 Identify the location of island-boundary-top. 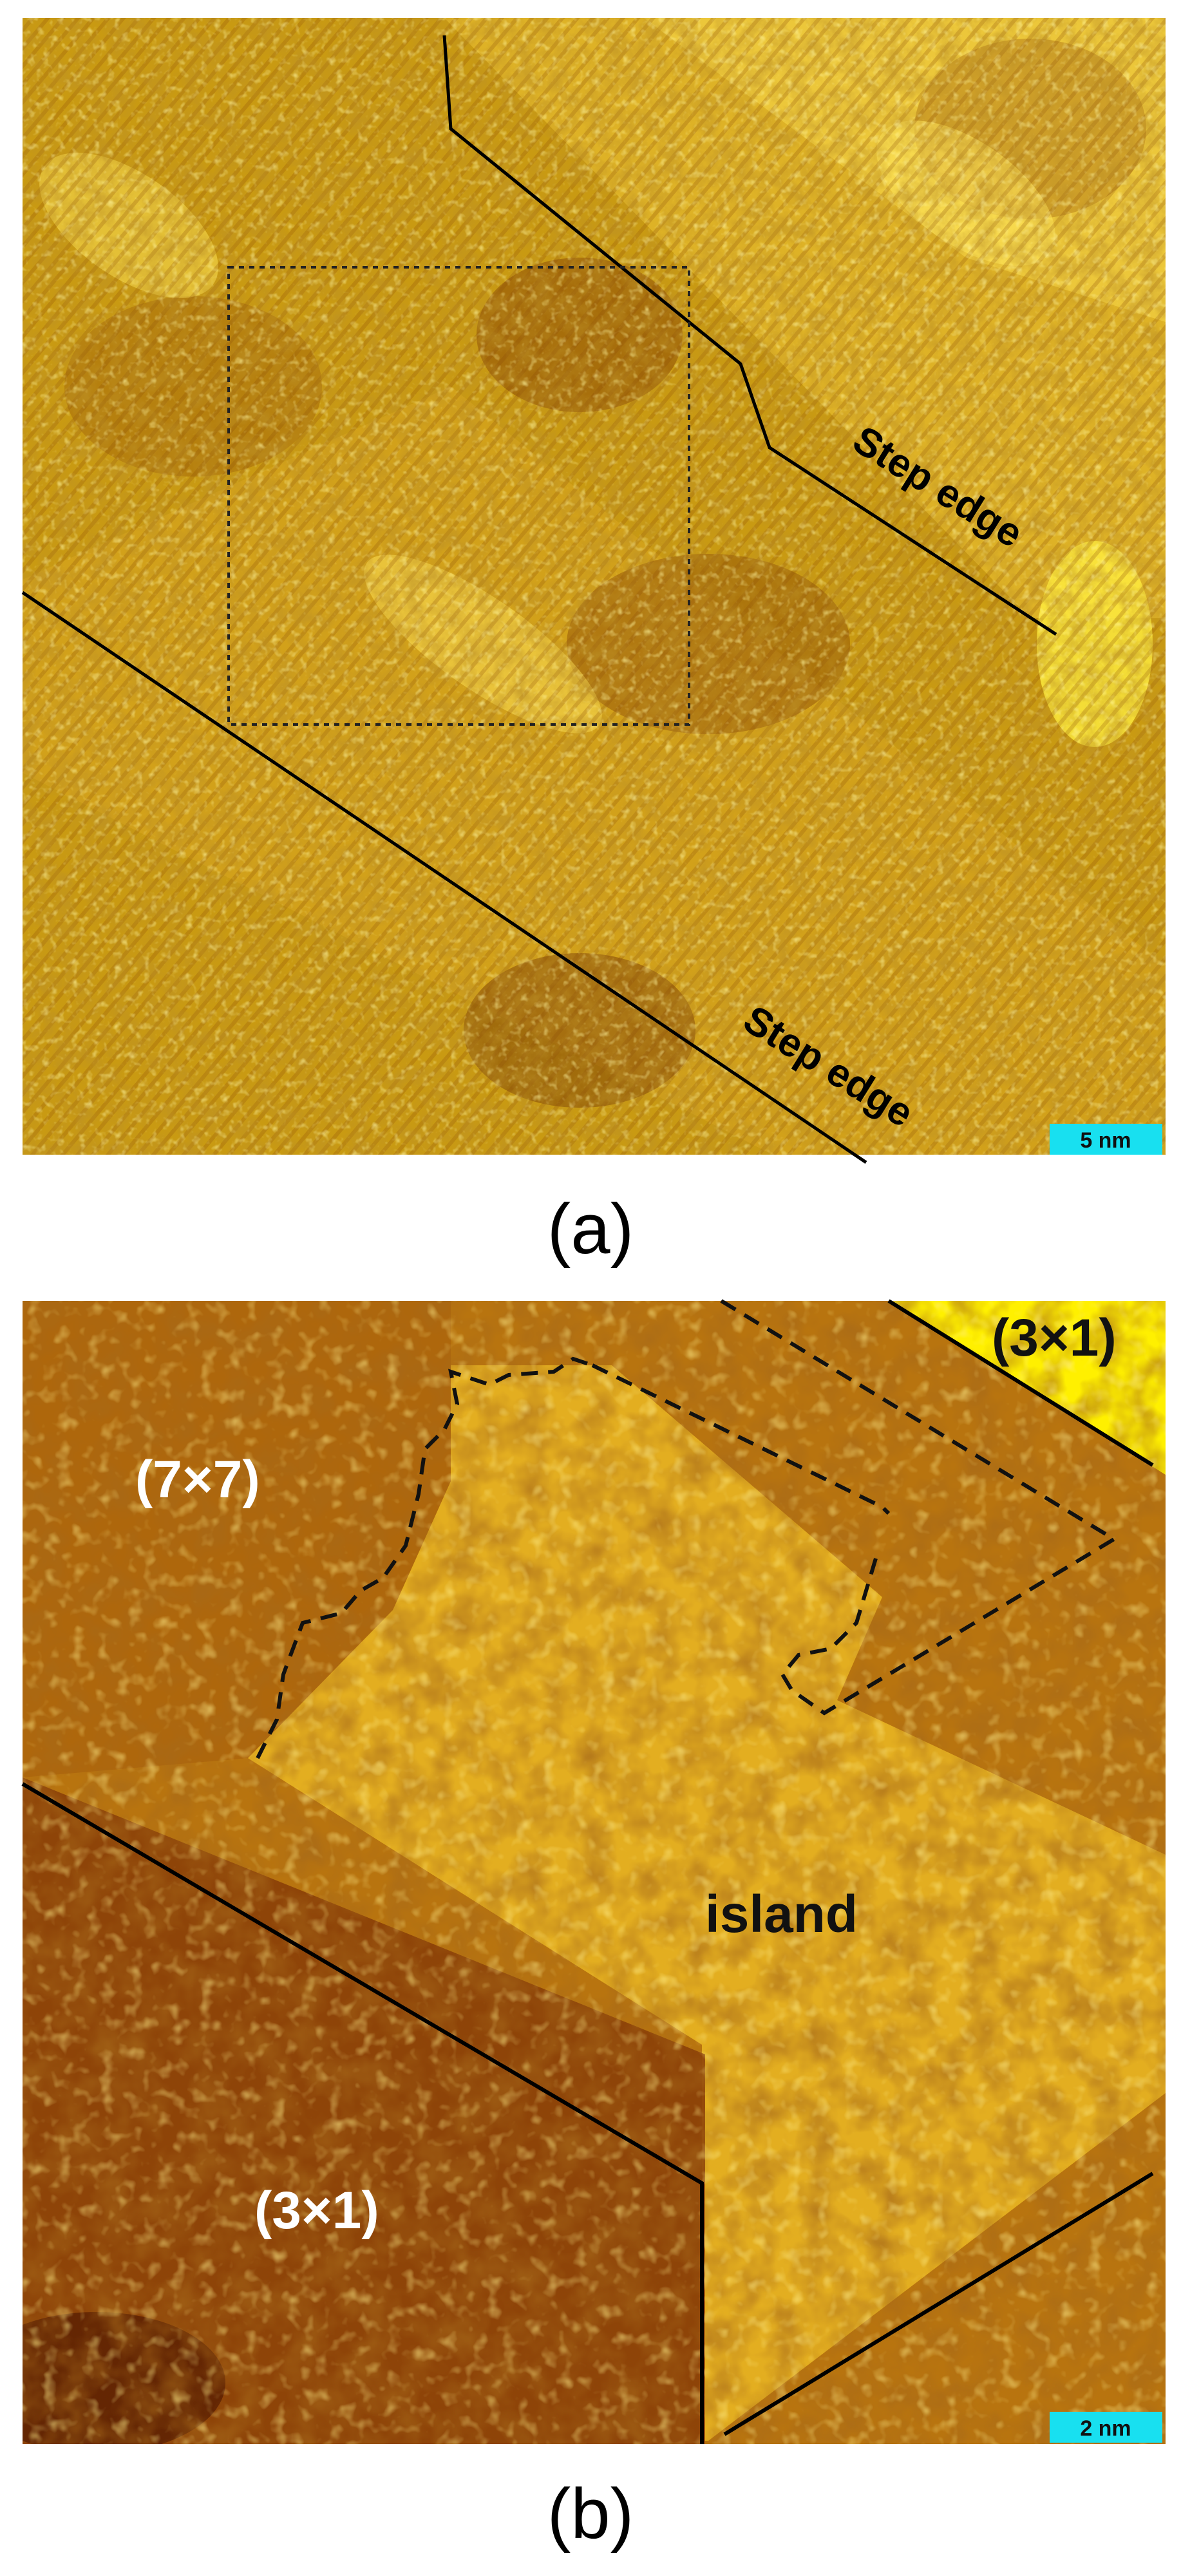
(741, 1439).